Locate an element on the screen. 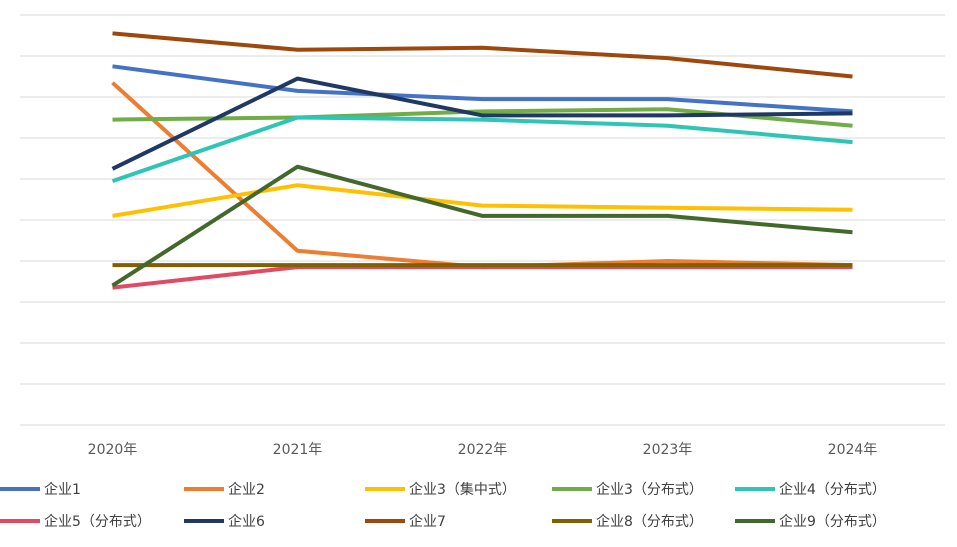 The width and height of the screenshot is (957, 547). x-axis-tick-labels: 2020年 2021年 2022年 2023年 2024年 is located at coordinates (483, 450).